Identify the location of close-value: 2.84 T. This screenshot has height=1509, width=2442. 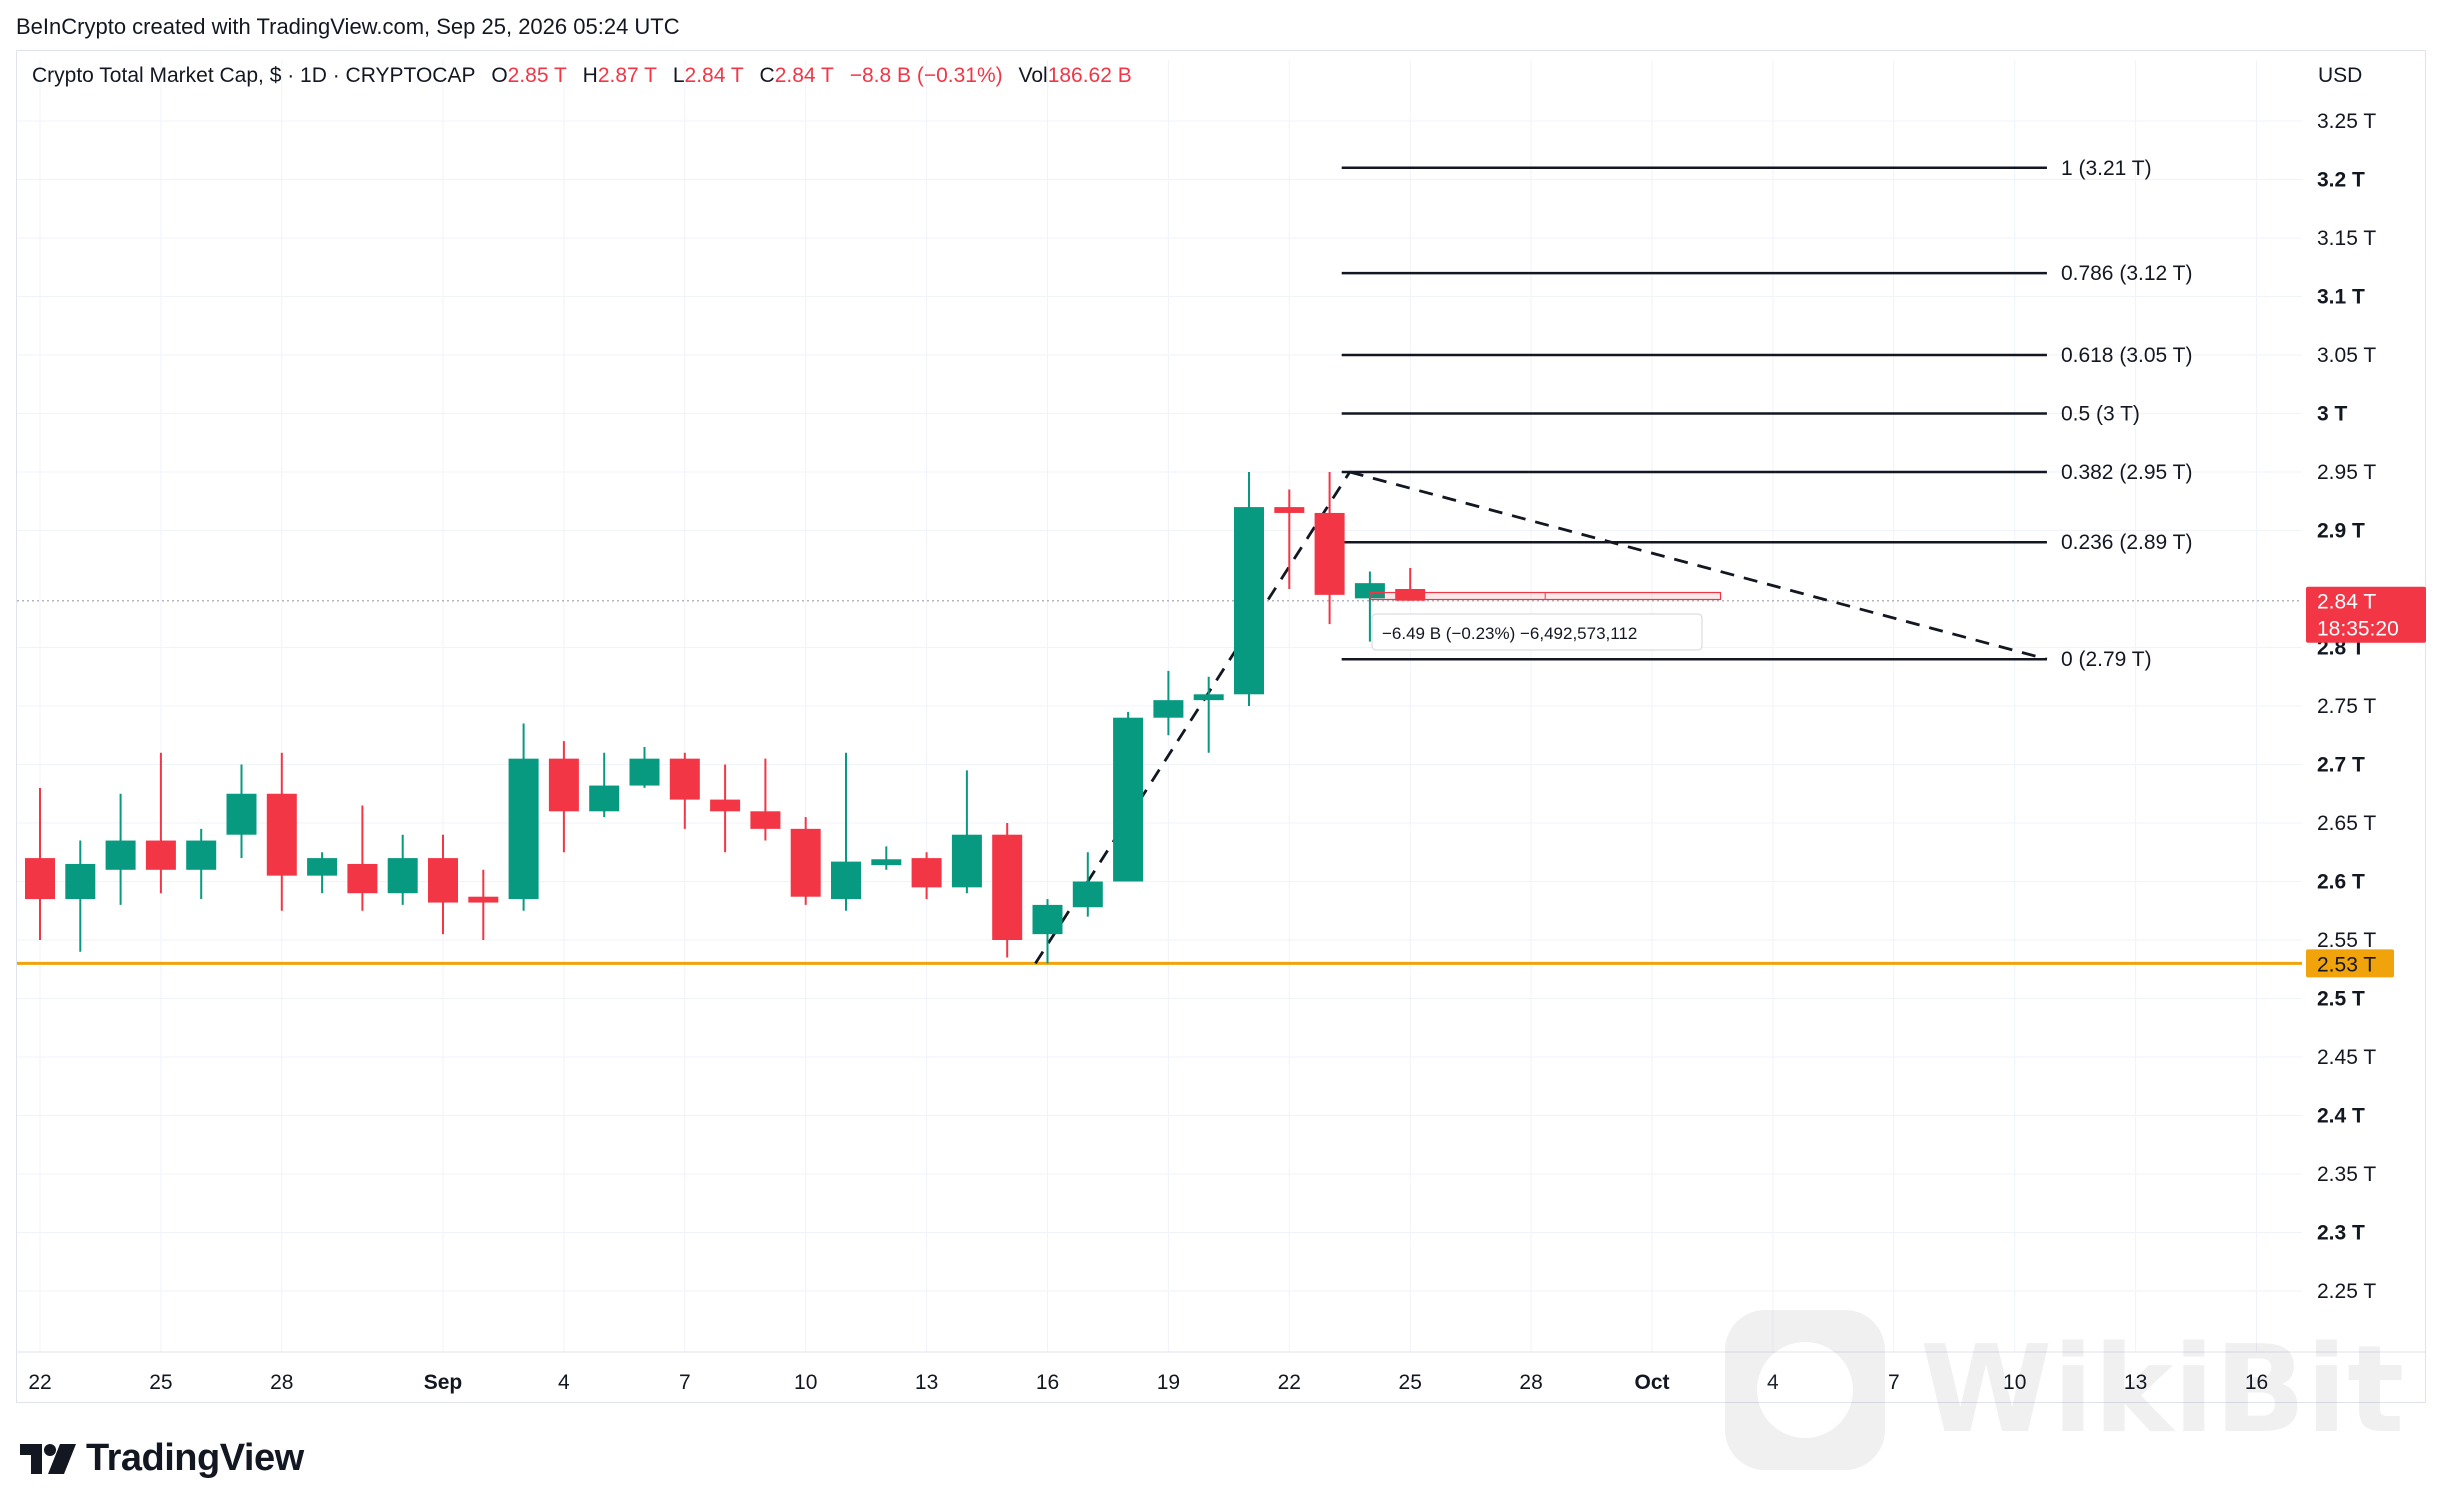
(804, 75).